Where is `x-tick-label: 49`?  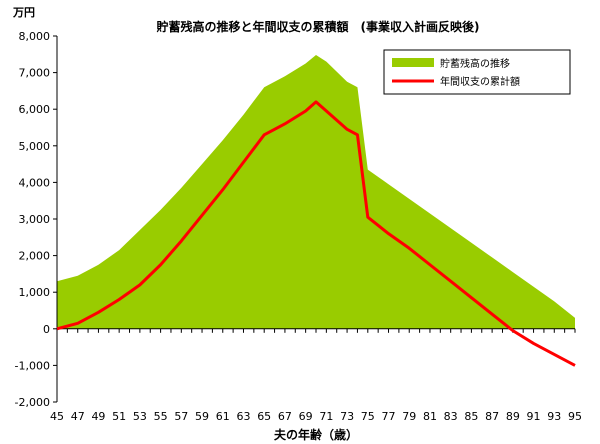 x-tick-label: 49 is located at coordinates (98, 416).